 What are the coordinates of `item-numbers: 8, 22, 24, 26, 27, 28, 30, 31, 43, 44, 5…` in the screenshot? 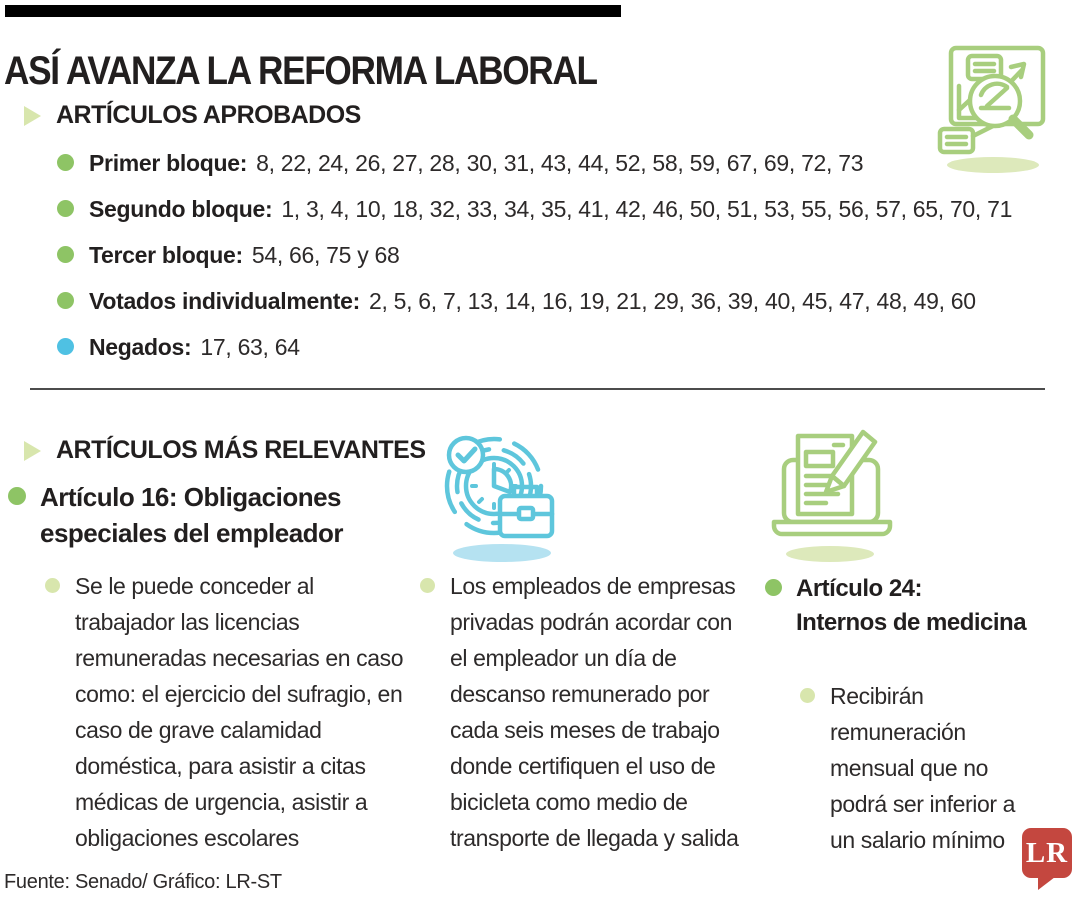 It's located at (560, 163).